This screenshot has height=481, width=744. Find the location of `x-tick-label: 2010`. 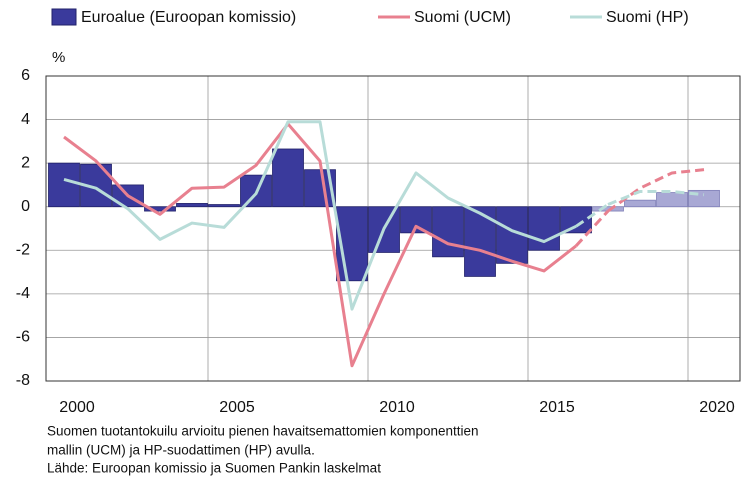

x-tick-label: 2010 is located at coordinates (397, 407).